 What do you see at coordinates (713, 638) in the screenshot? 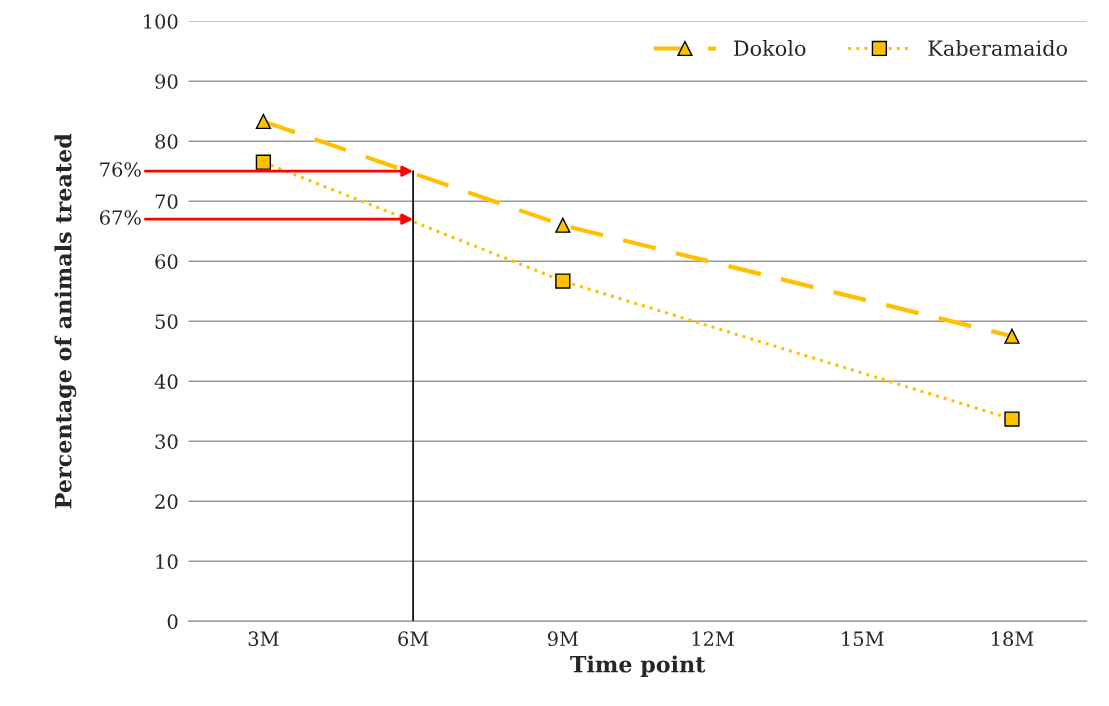
I see `x-tick-label: 12M` at bounding box center [713, 638].